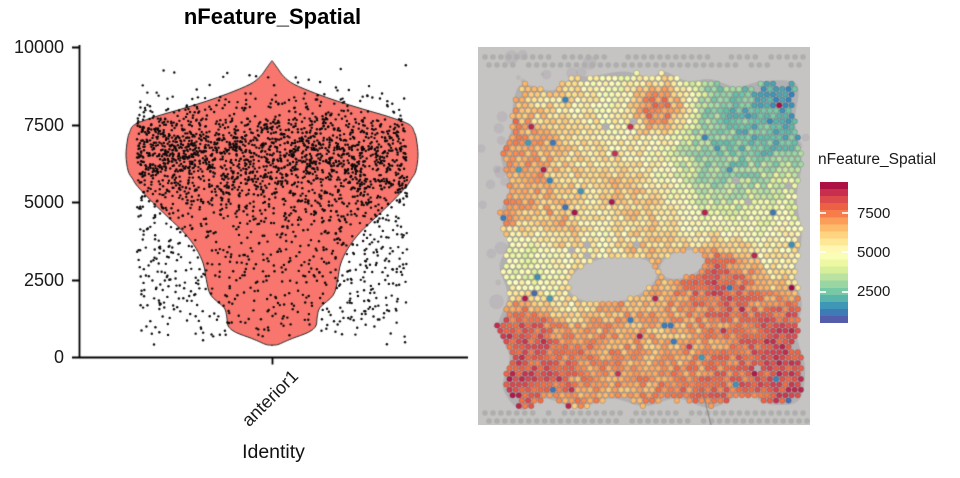  What do you see at coordinates (38, 47) in the screenshot?
I see `y-tick-label-10000: 10000` at bounding box center [38, 47].